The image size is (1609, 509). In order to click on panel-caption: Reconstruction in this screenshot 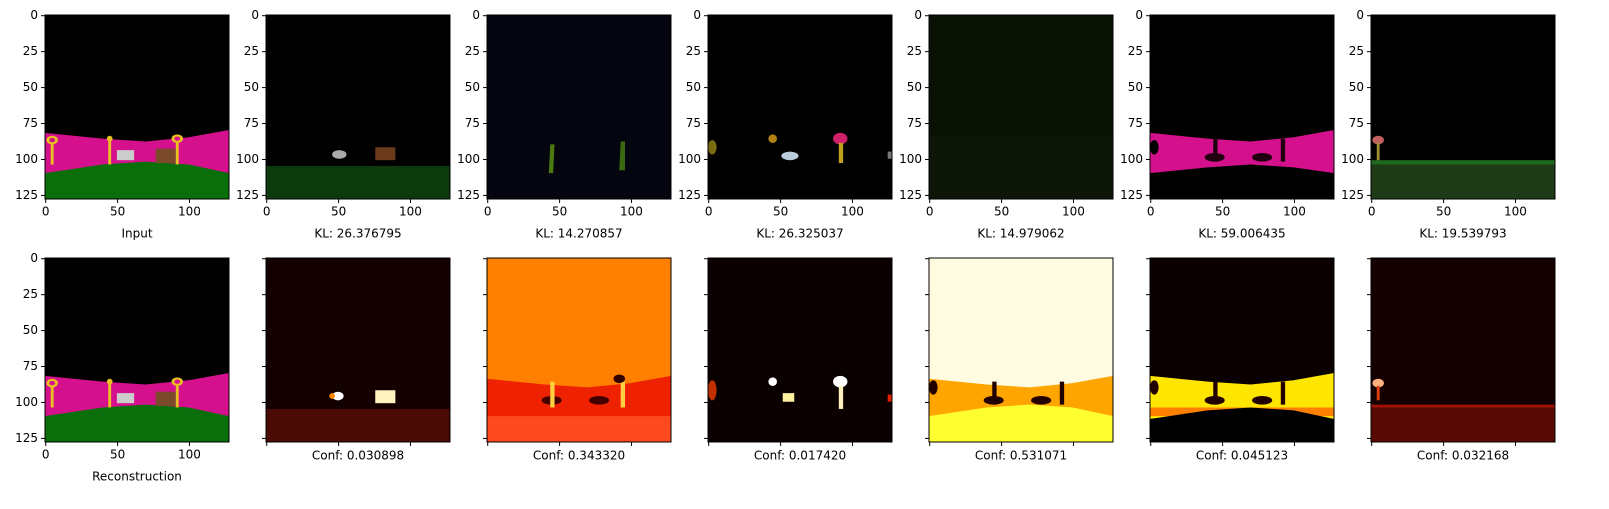, I will do `click(137, 477)`.